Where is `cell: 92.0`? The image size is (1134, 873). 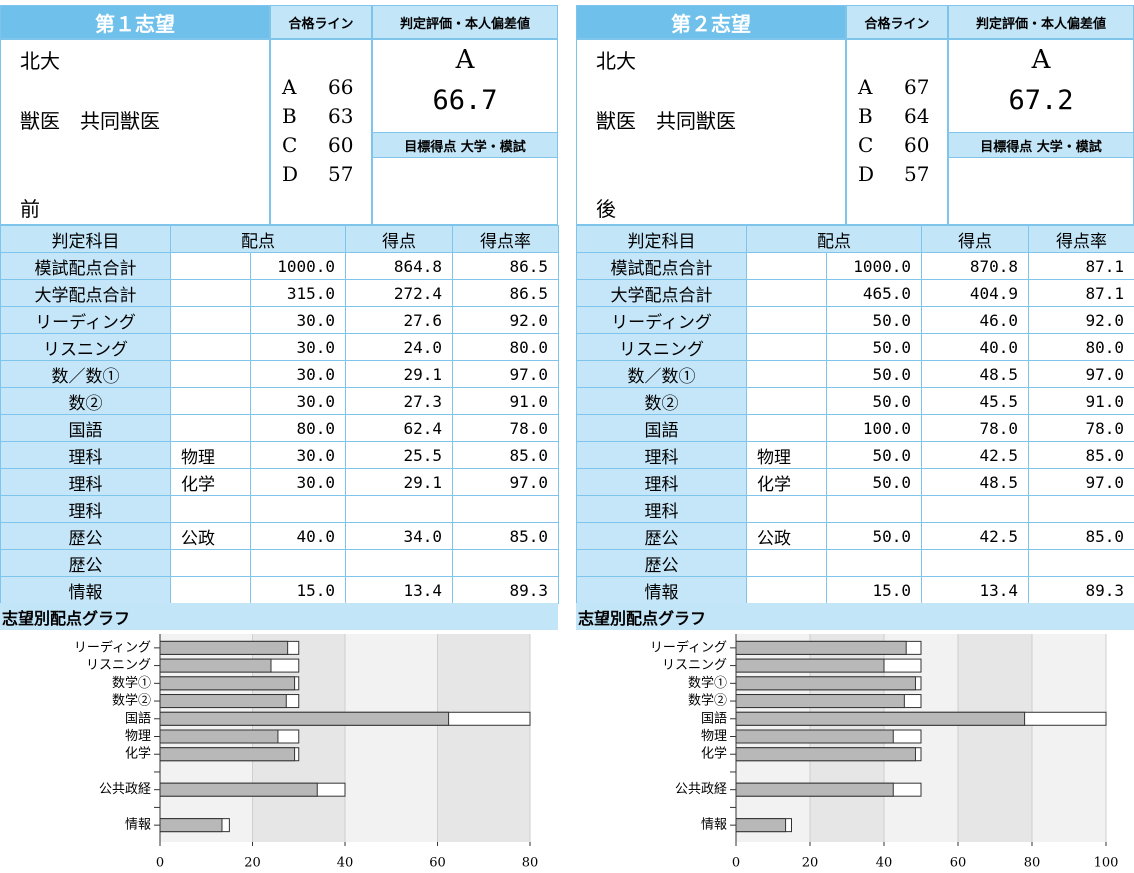 cell: 92.0 is located at coordinates (1081, 320).